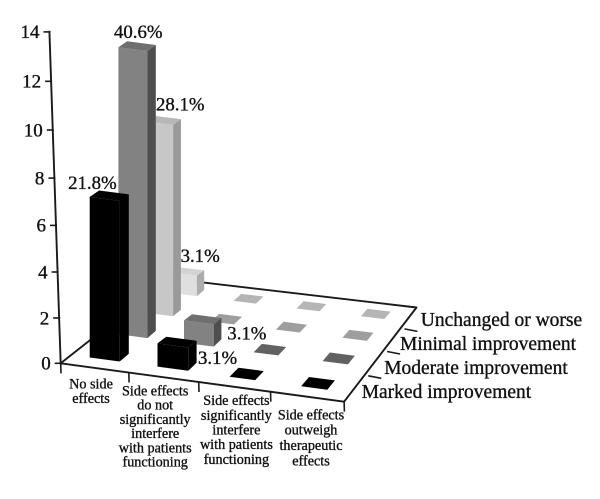  Describe the element at coordinates (45, 318) in the screenshot. I see `svg-text: 2` at that location.